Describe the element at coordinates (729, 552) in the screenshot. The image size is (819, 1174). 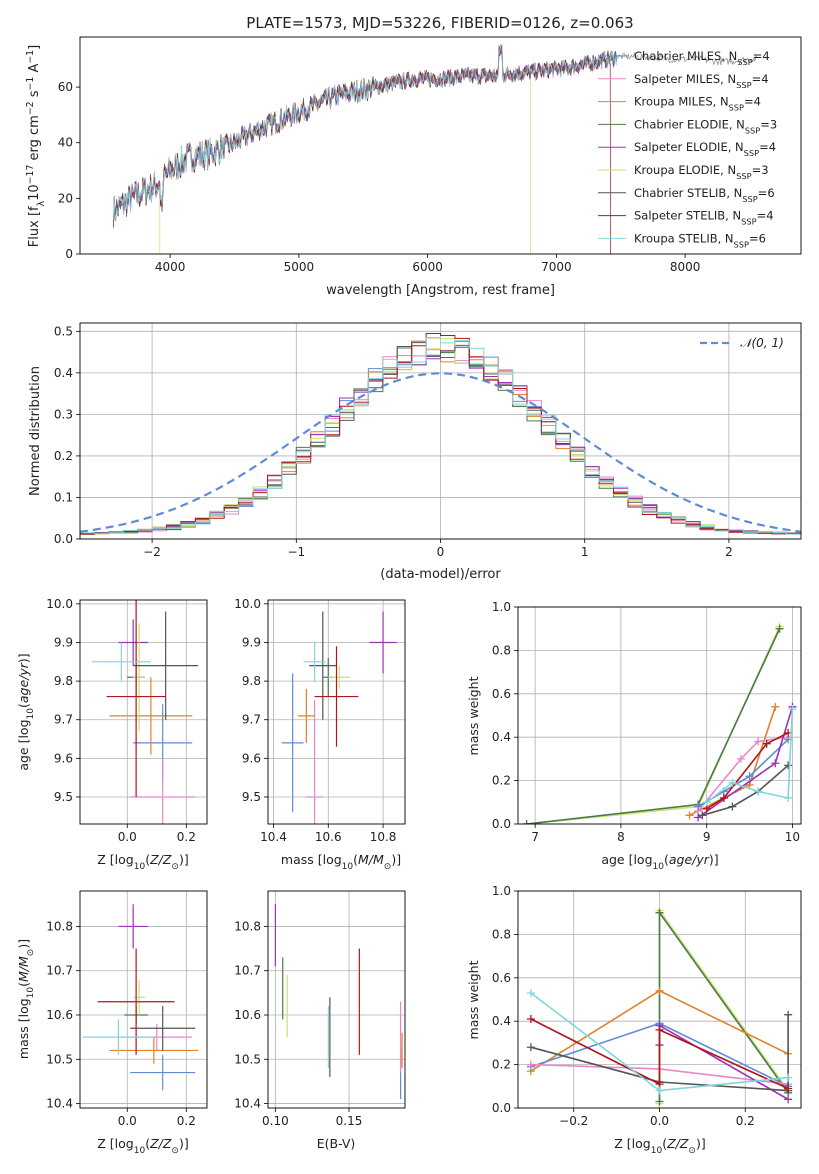
I see `x-tick-label: 2` at that location.